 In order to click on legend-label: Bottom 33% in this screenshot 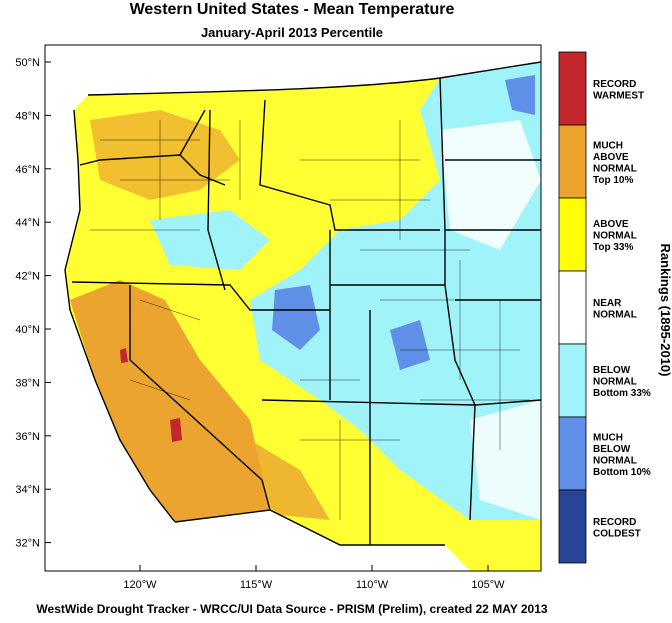, I will do `click(622, 393)`.